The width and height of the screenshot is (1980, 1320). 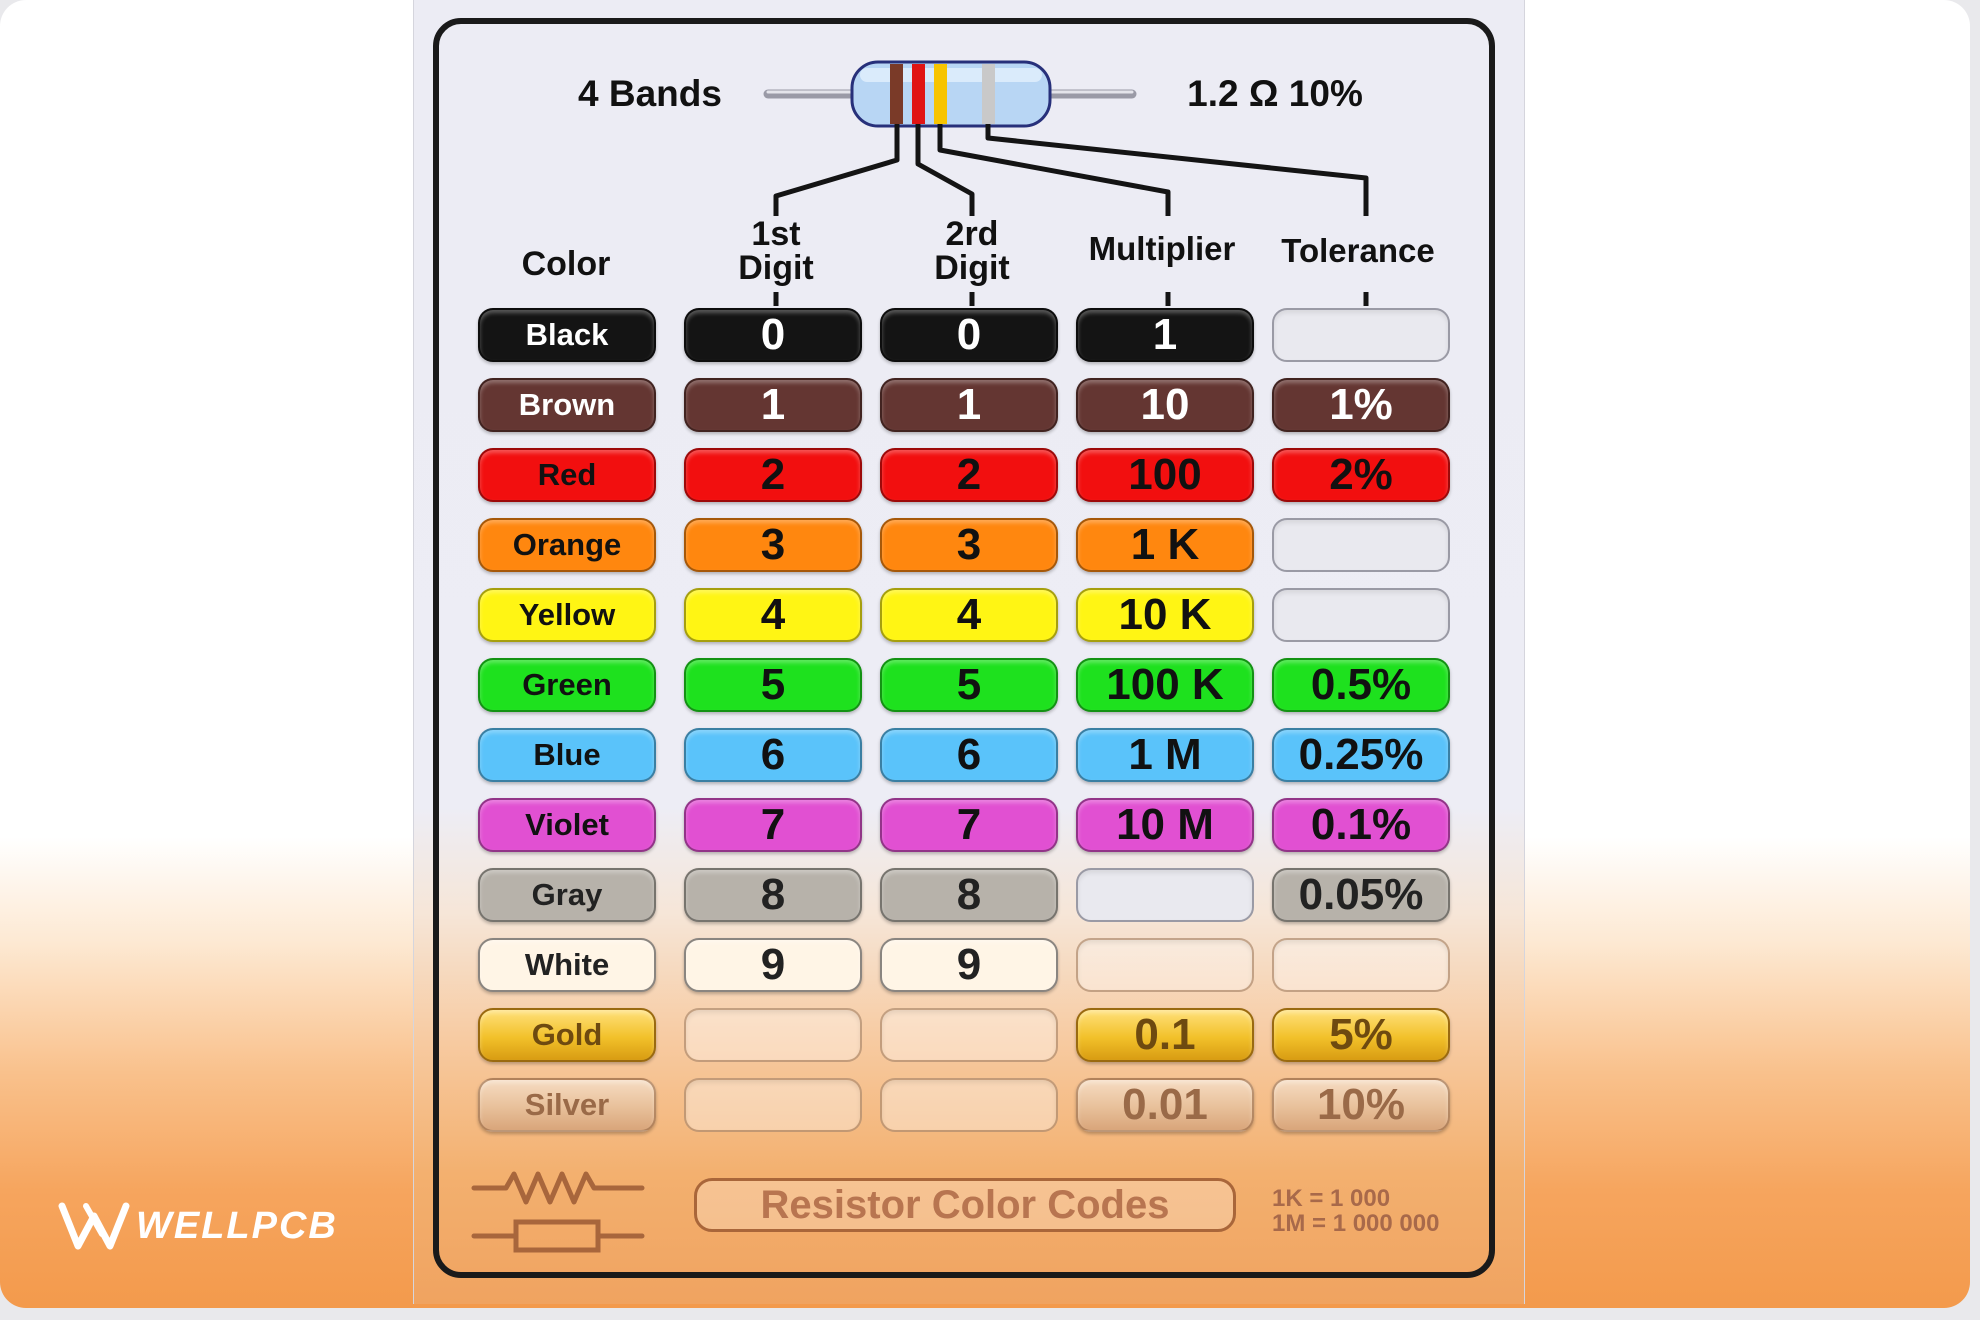 I want to click on first-digit-cell-blue: 6, so click(x=773, y=755).